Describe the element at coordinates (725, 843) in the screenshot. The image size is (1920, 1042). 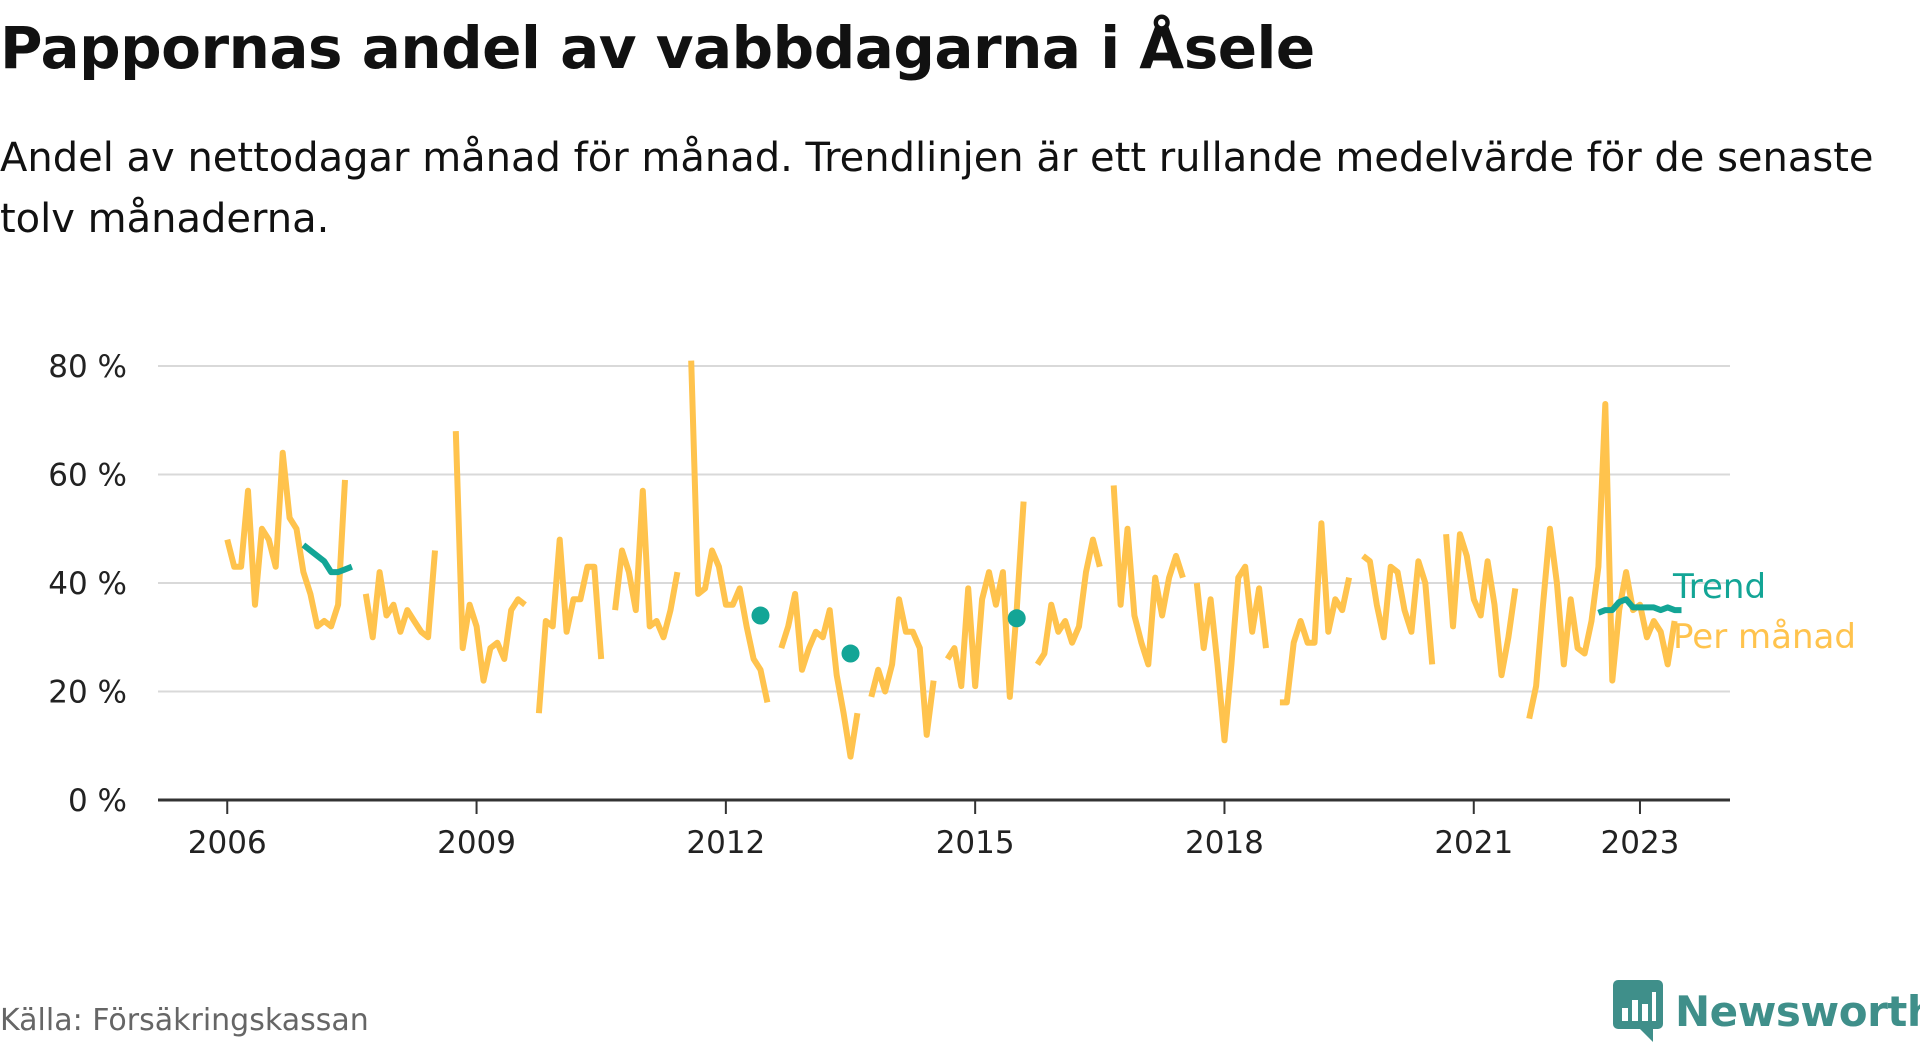
I see `x-tick-label: 2012` at that location.